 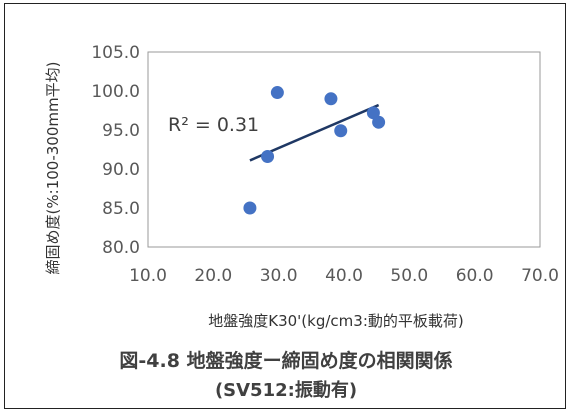 I want to click on caption-subtitle: (SV512:振動有), so click(x=286, y=390).